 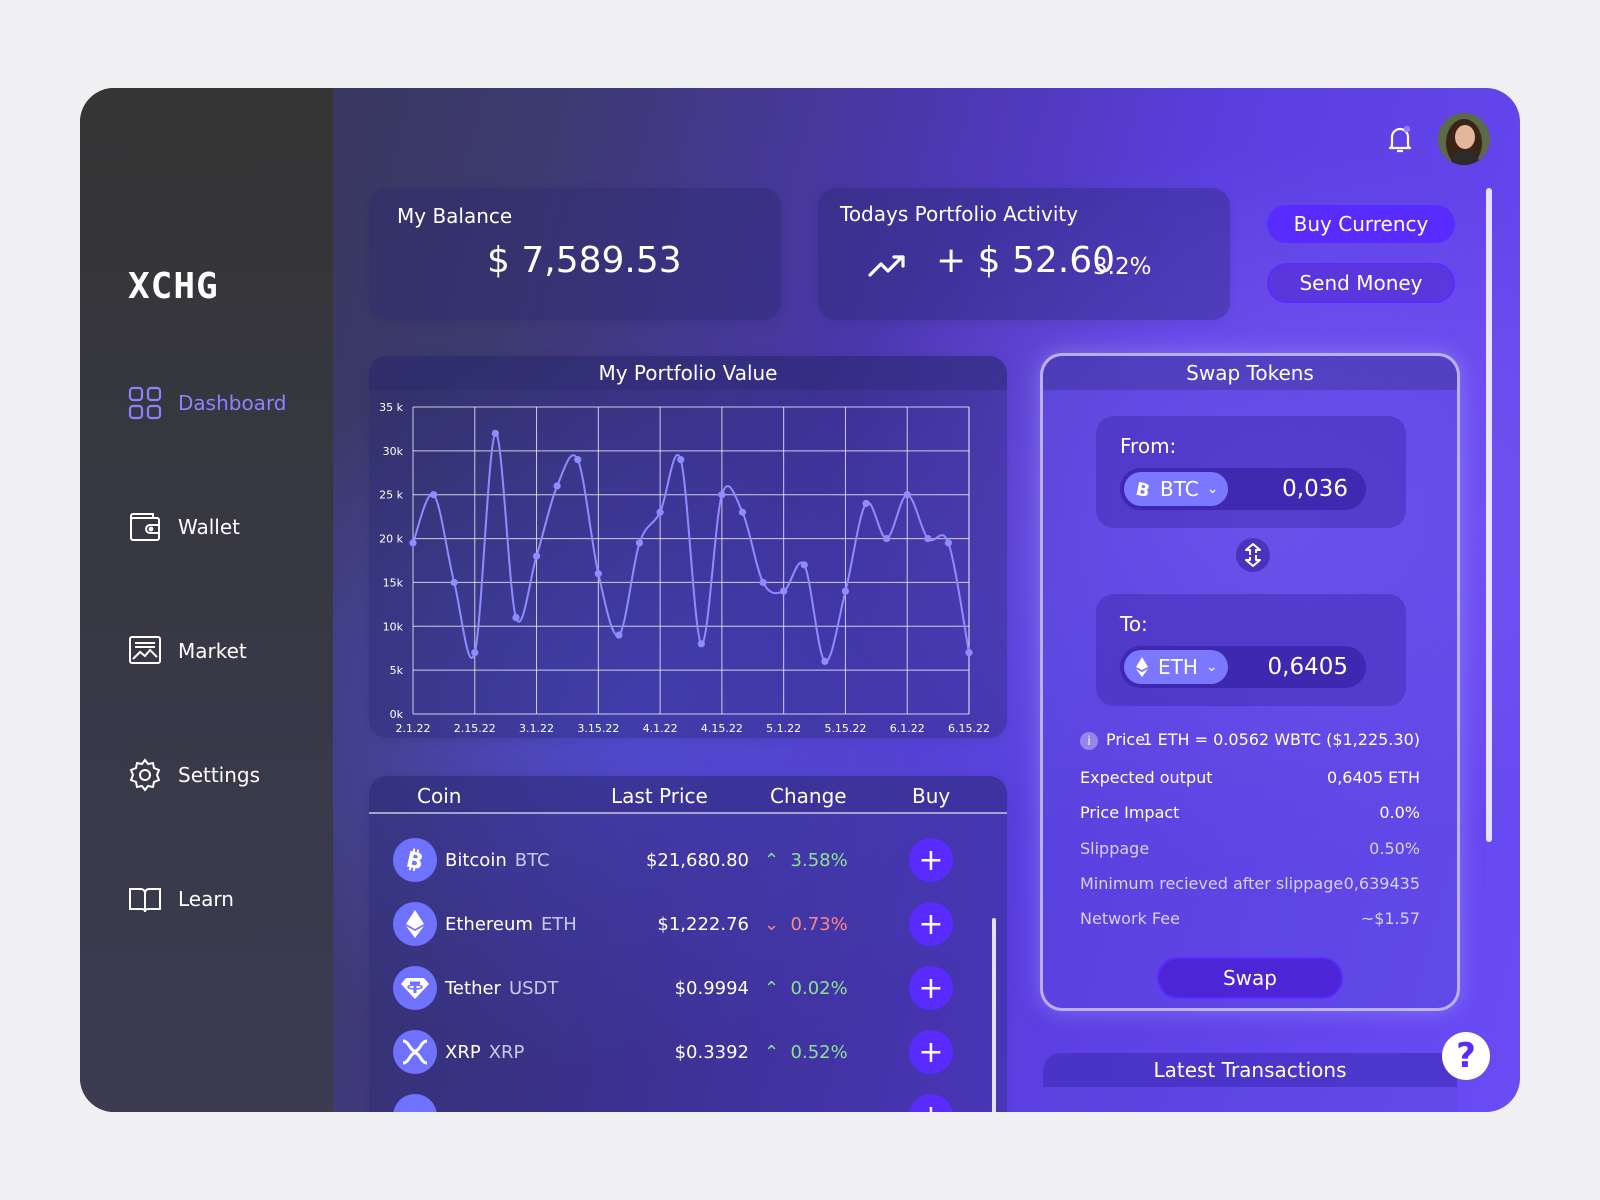 I want to click on coin-name-text: Bitcoin, so click(x=476, y=860).